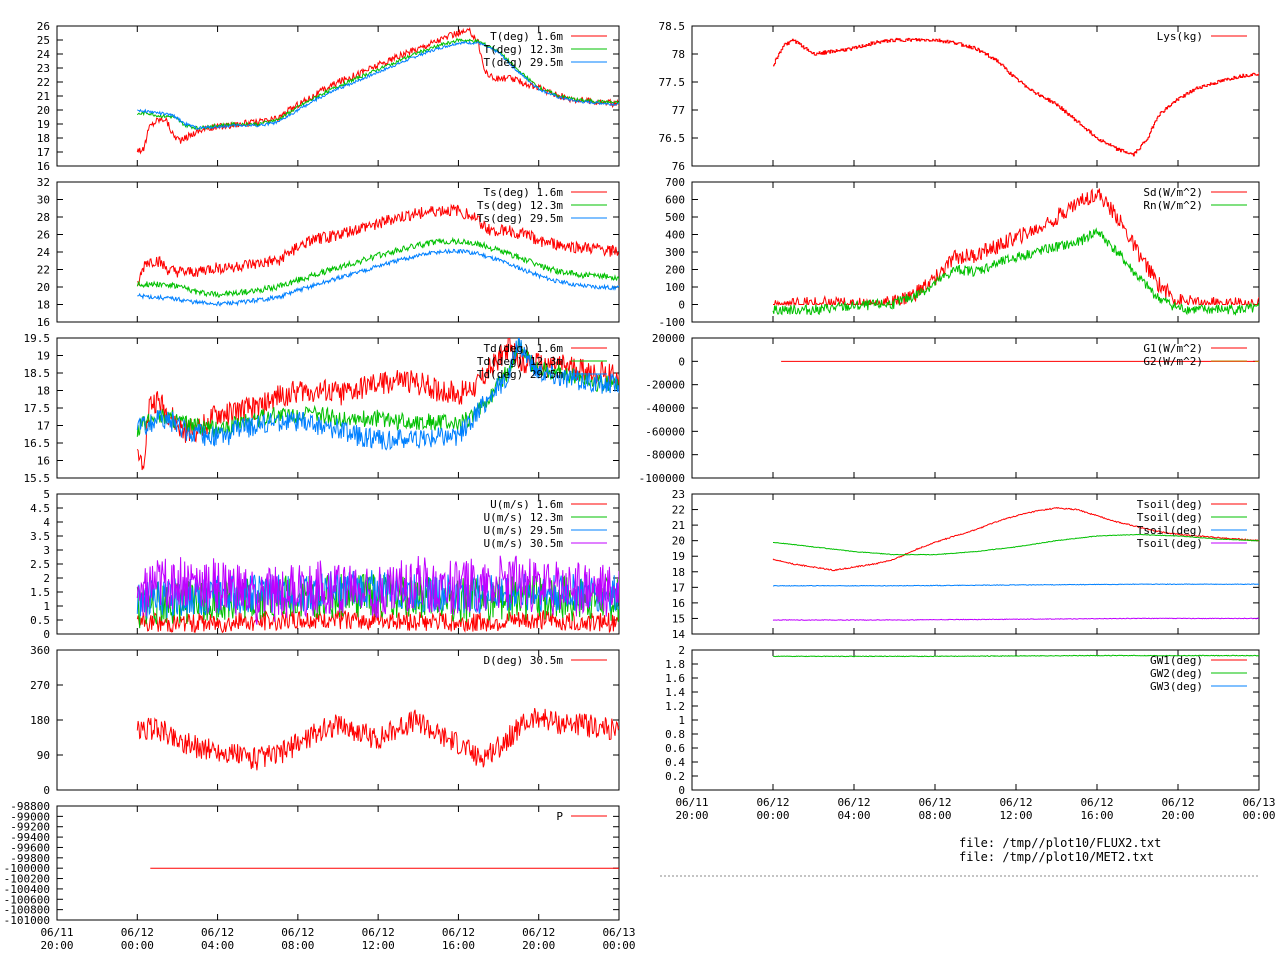 The image size is (1280, 960). What do you see at coordinates (30, 858) in the screenshot?
I see `y-tick-label: -99800` at bounding box center [30, 858].